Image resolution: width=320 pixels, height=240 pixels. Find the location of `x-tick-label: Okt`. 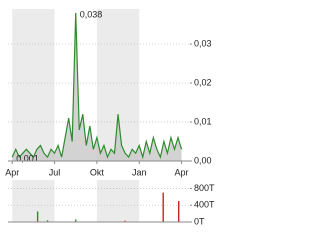

x-tick-label: Okt is located at coordinates (97, 172).